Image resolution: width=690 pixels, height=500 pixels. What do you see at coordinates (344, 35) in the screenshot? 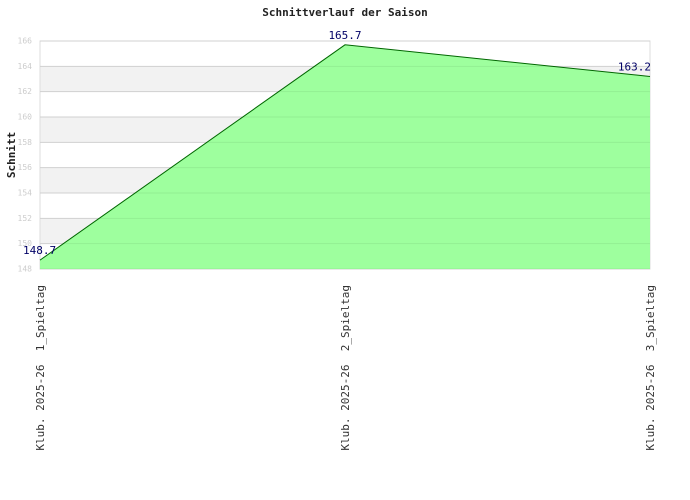
I see `data-label: 165.7` at bounding box center [344, 35].